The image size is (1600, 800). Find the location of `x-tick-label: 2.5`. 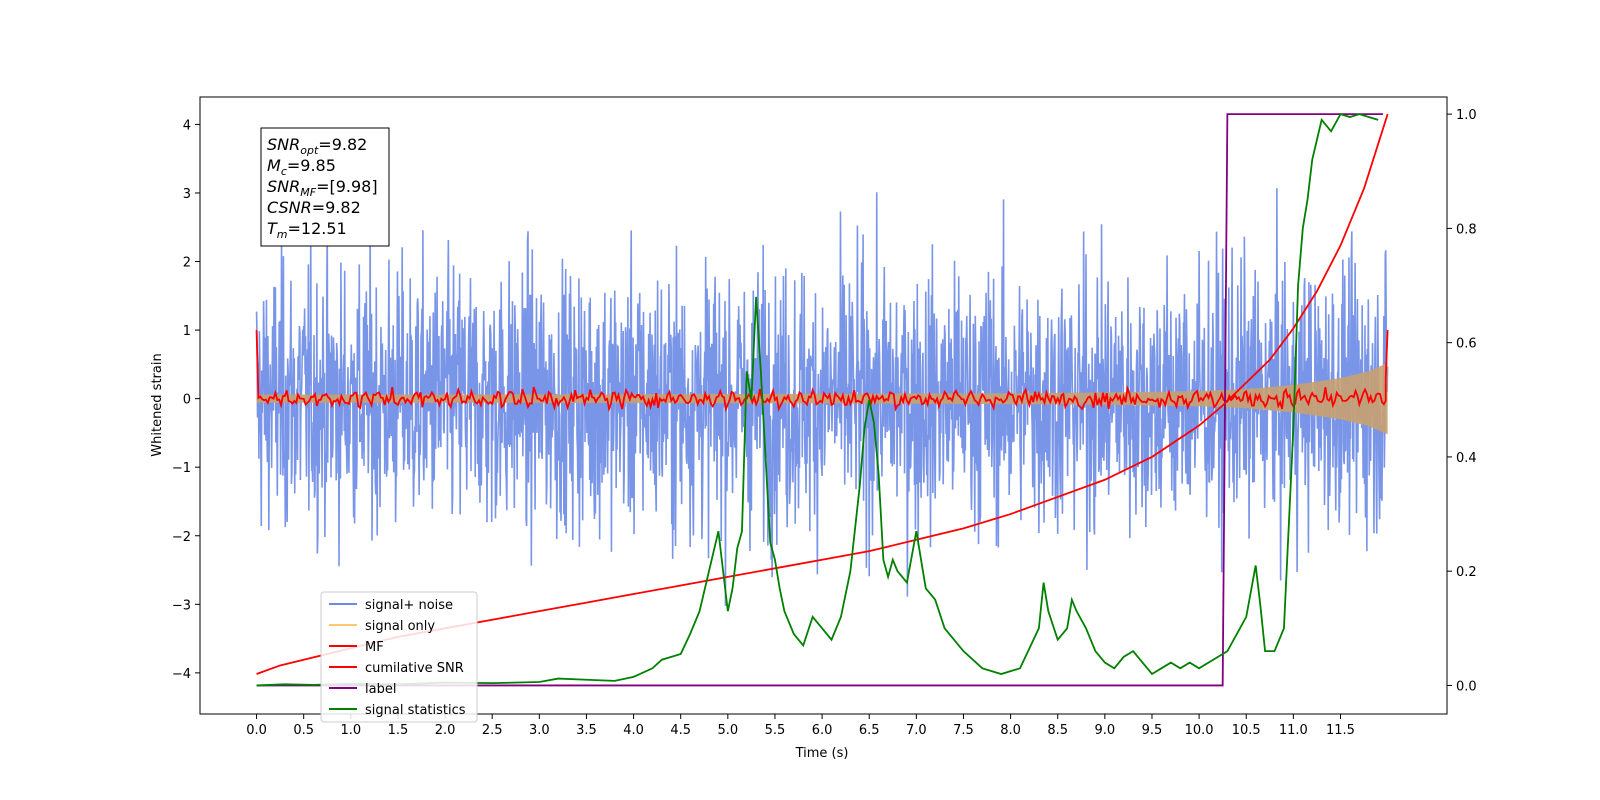

x-tick-label: 2.5 is located at coordinates (492, 730).